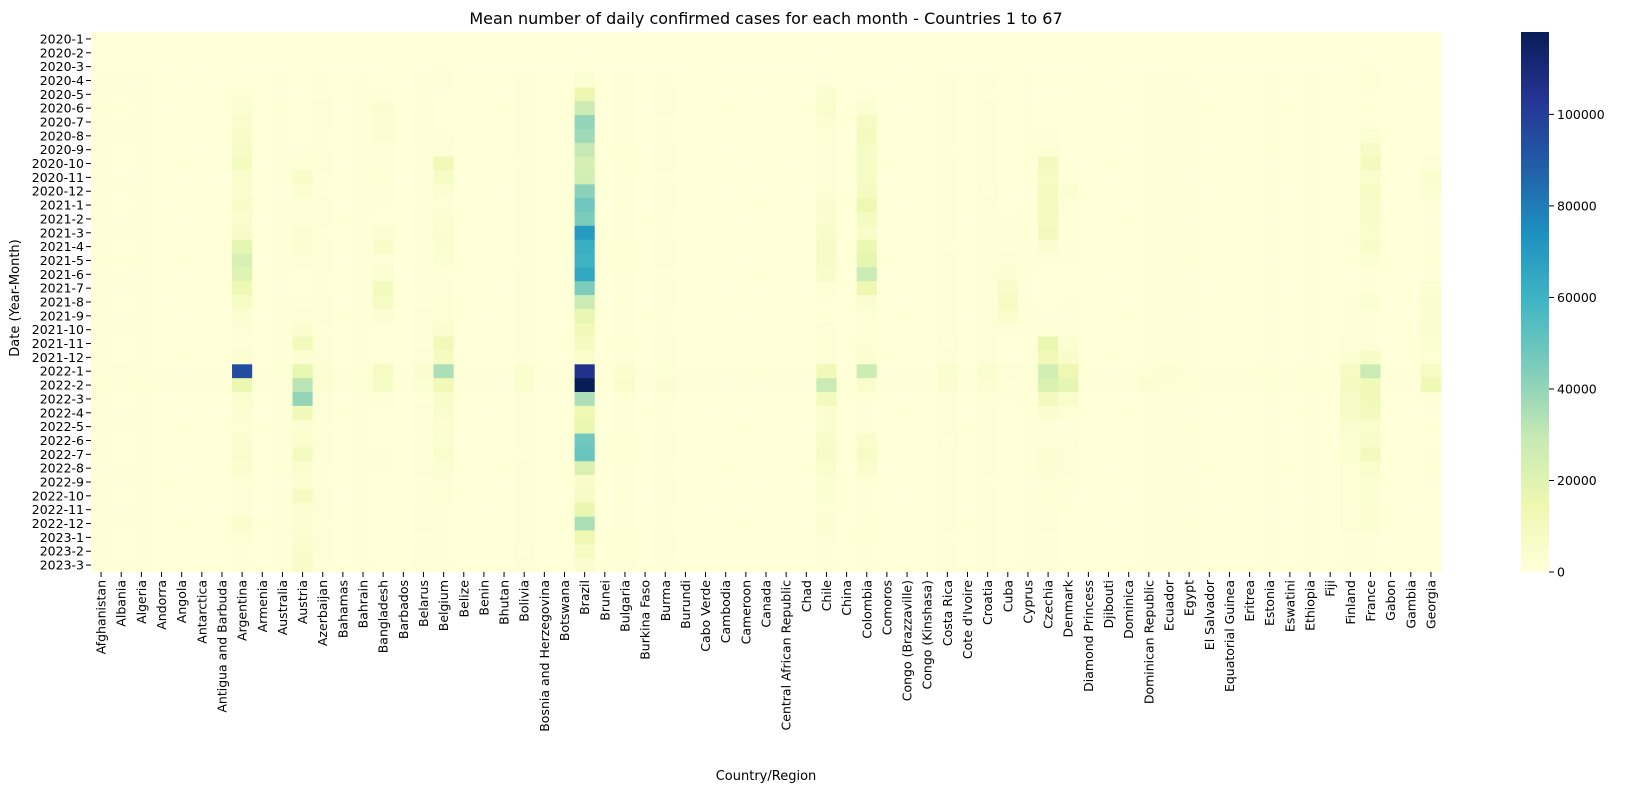  What do you see at coordinates (242, 610) in the screenshot?
I see `x-tick-label: Argentina` at bounding box center [242, 610].